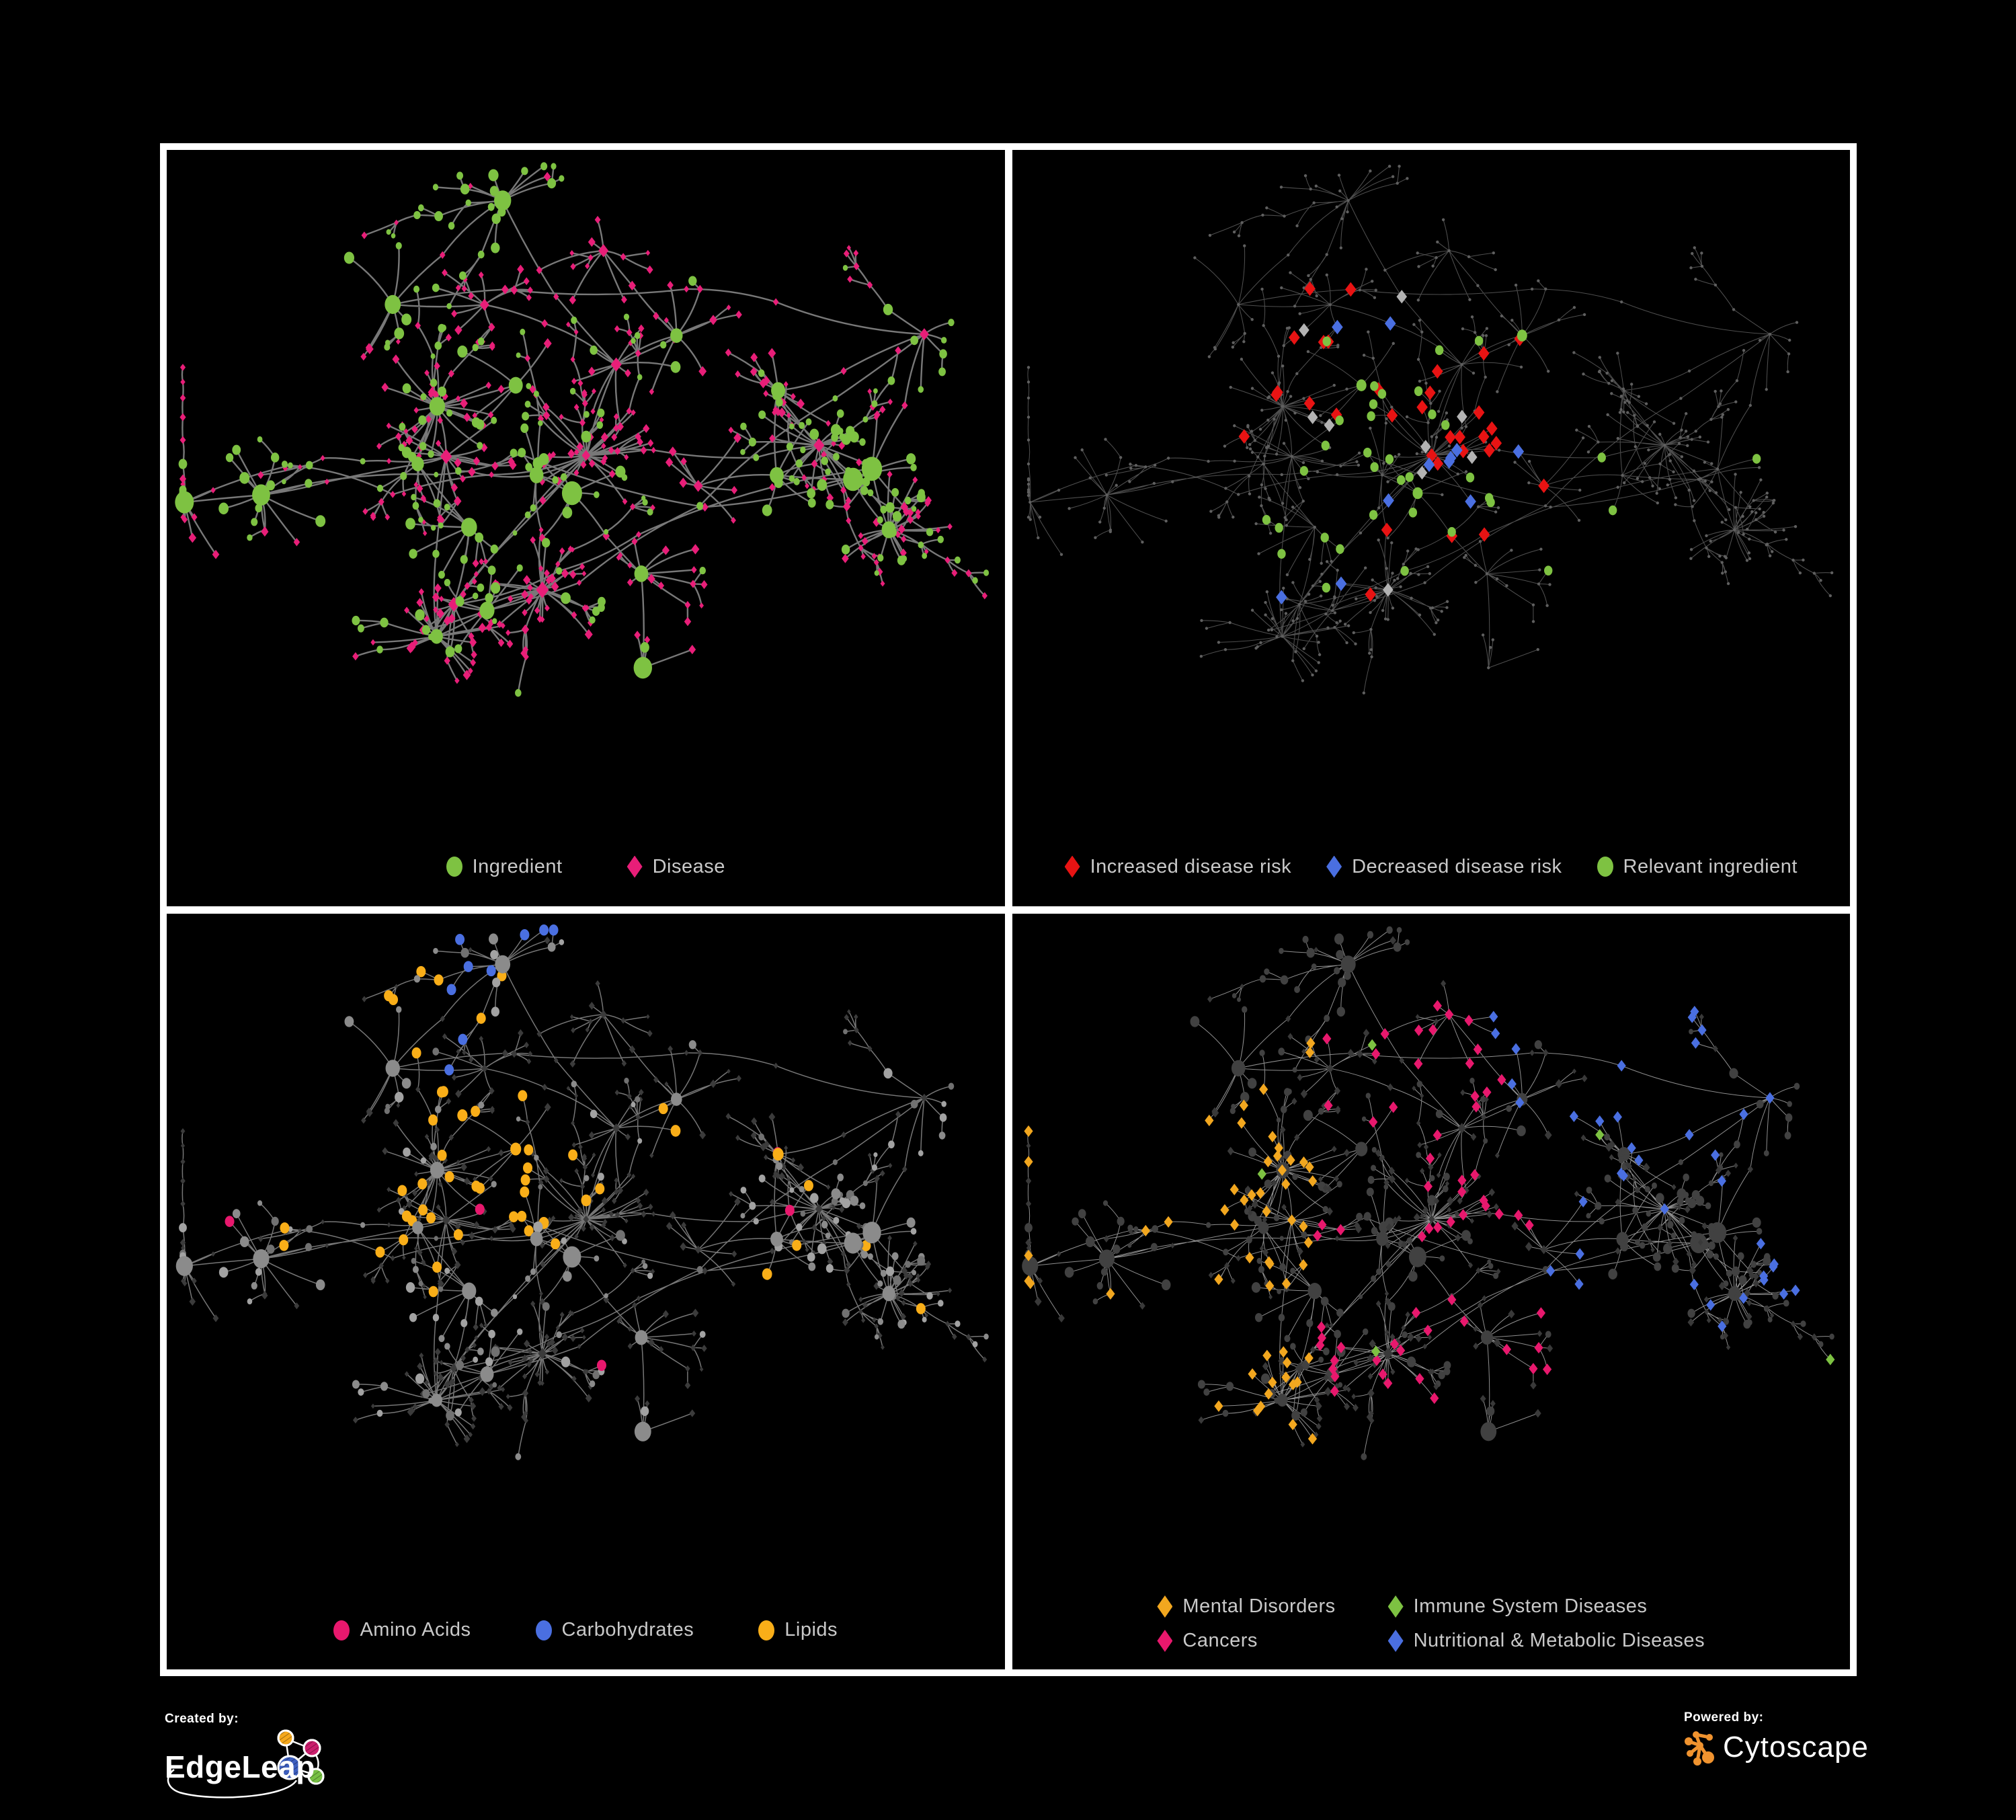 The width and height of the screenshot is (2016, 1820). I want to click on legend-label: Nutritional & Metabolic Diseases, so click(1559, 1640).